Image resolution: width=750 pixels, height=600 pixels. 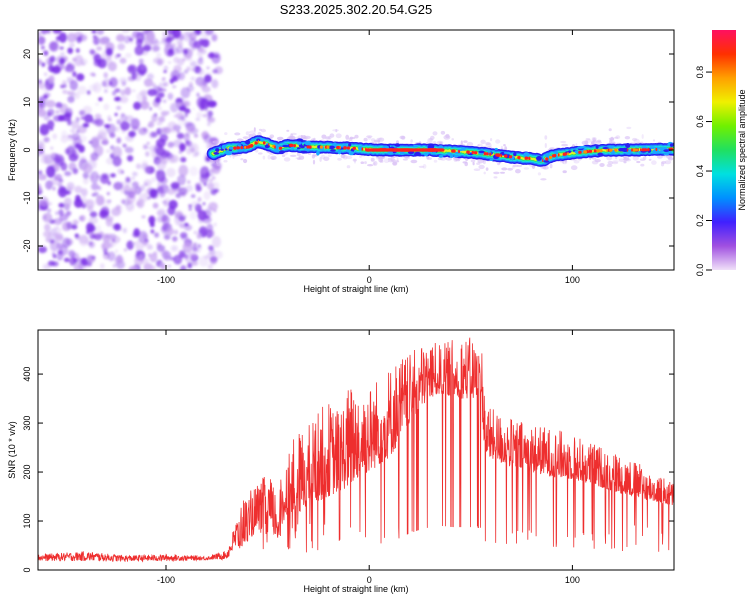 What do you see at coordinates (572, 580) in the screenshot?
I see `x-tick-label: 100` at bounding box center [572, 580].